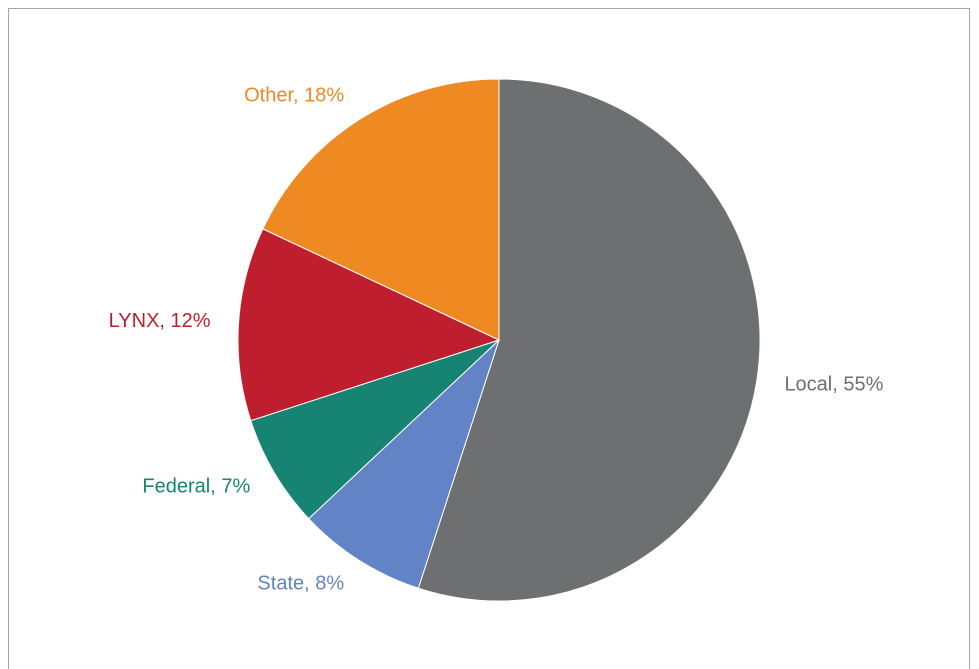 Image resolution: width=979 pixels, height=669 pixels. I want to click on slice-label: Other, 18%, so click(294, 95).